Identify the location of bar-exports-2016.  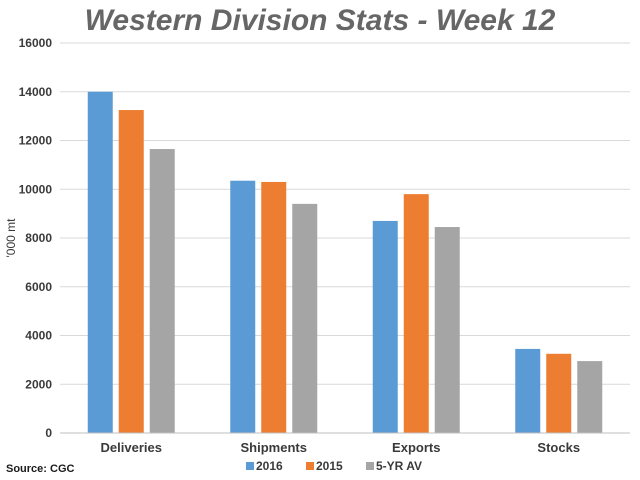
(385, 326).